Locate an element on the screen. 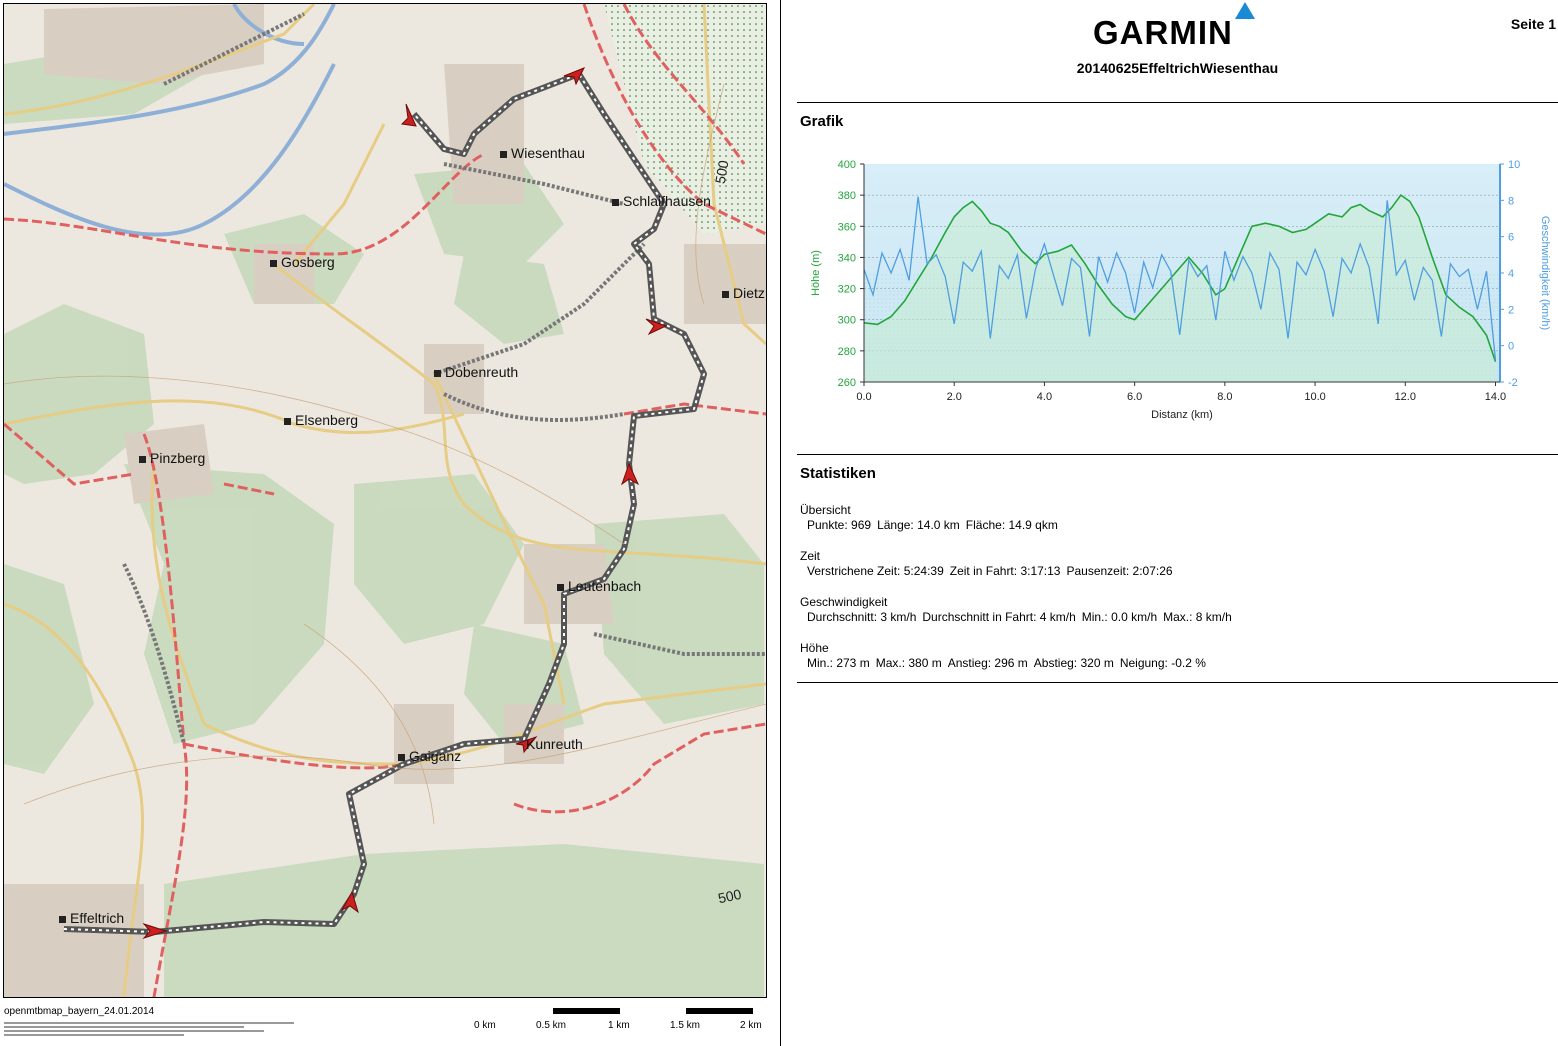 The width and height of the screenshot is (1558, 1046). scale-bar: 0 km 0.5 km 1 km 1.5 km 2 km is located at coordinates (609, 1025).